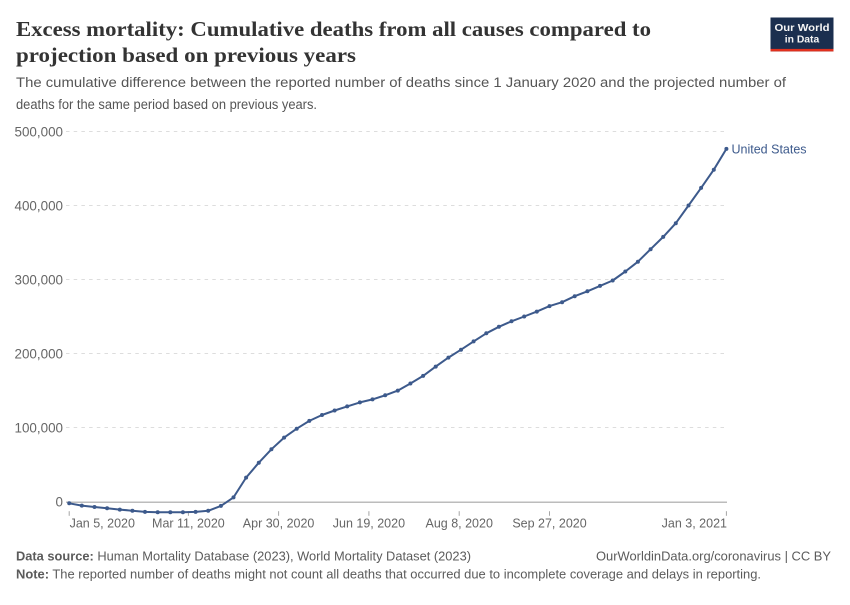 Image resolution: width=850 pixels, height=605 pixels. What do you see at coordinates (713, 555) in the screenshot?
I see `svg-text:OurWorldinData.org/coronavirus: OurWorldinData.org/coronavirus | CC BY` at bounding box center [713, 555].